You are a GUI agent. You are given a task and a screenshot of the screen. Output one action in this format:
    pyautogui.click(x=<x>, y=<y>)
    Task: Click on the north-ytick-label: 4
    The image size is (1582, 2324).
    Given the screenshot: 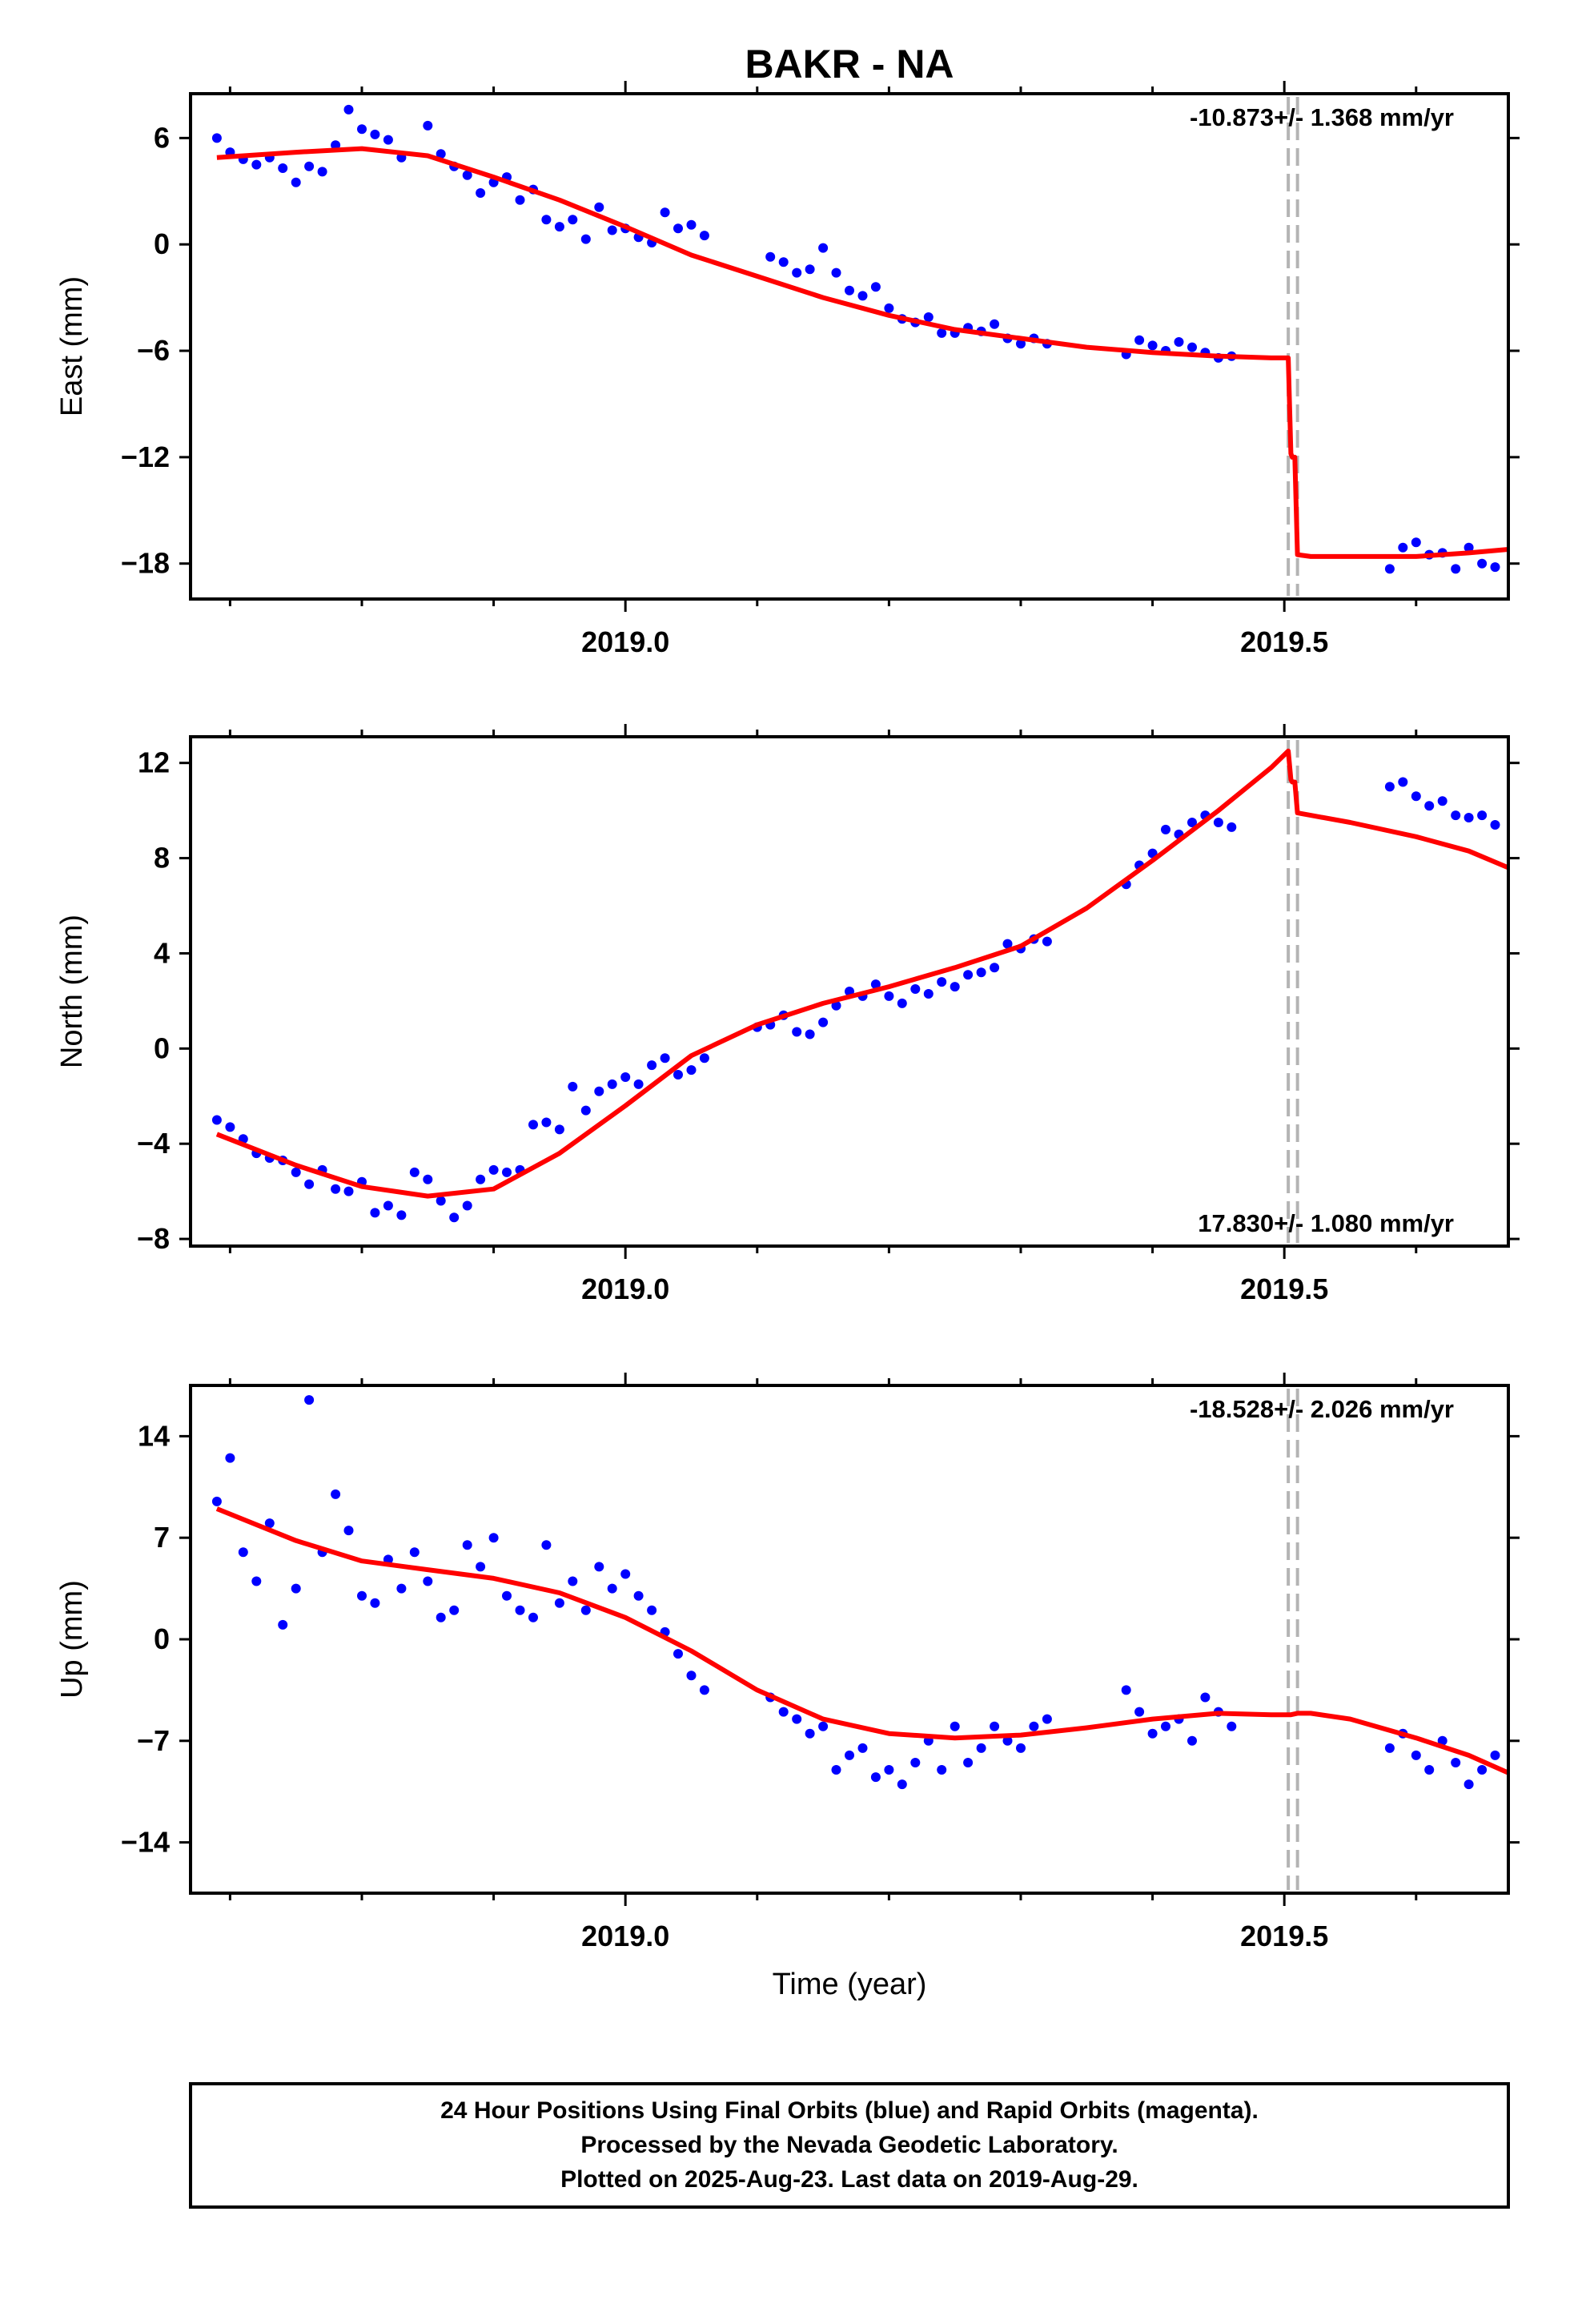 What is the action you would take?
    pyautogui.click(x=162, y=952)
    